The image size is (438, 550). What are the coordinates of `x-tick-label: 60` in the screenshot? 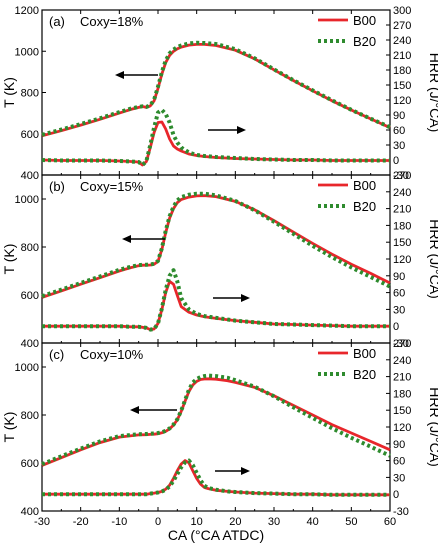 It's located at (390, 522).